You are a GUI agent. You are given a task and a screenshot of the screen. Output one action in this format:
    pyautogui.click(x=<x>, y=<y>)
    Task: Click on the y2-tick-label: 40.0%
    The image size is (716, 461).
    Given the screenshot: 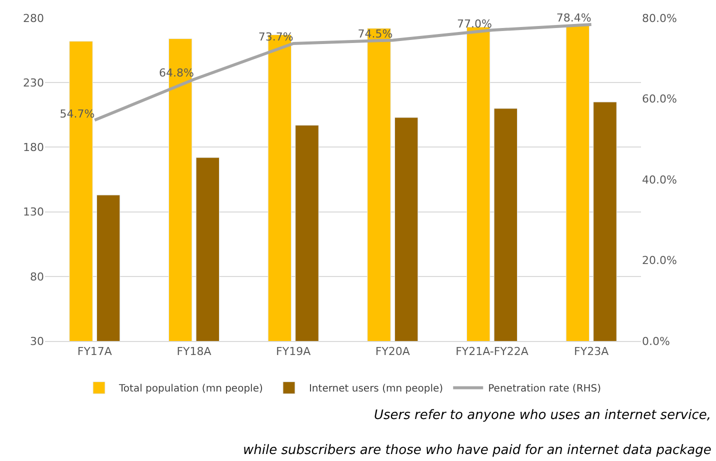 What is the action you would take?
    pyautogui.click(x=659, y=179)
    